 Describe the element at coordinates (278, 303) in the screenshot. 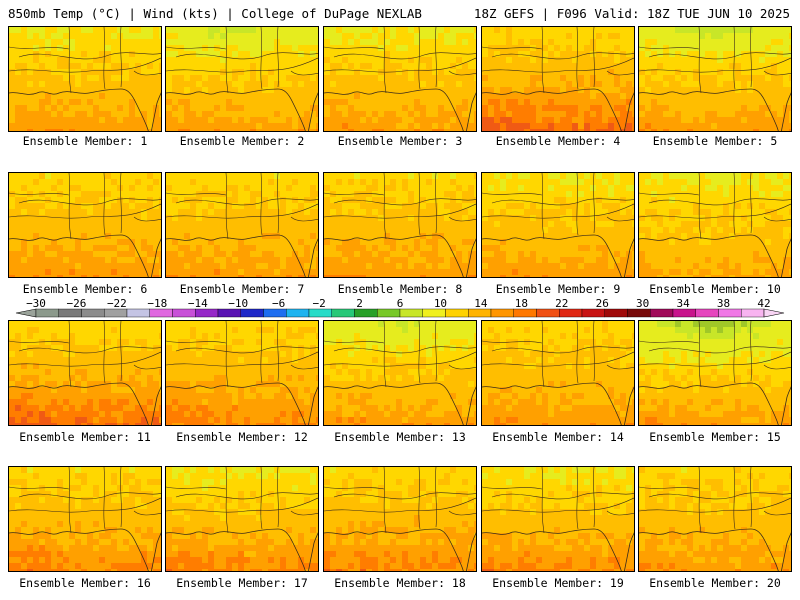

I see `colorbar-tick-label: −6` at that location.